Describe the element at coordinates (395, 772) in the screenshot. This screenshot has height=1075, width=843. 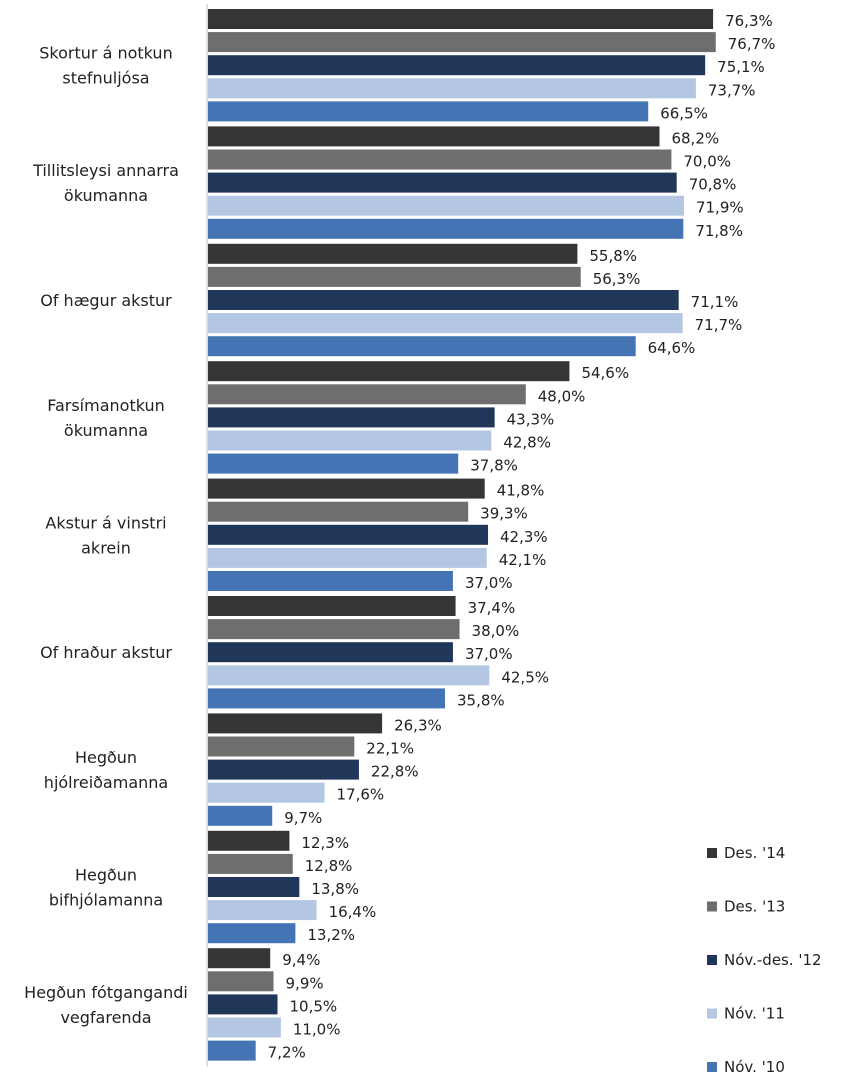
I see `data-label: 22,8%` at that location.